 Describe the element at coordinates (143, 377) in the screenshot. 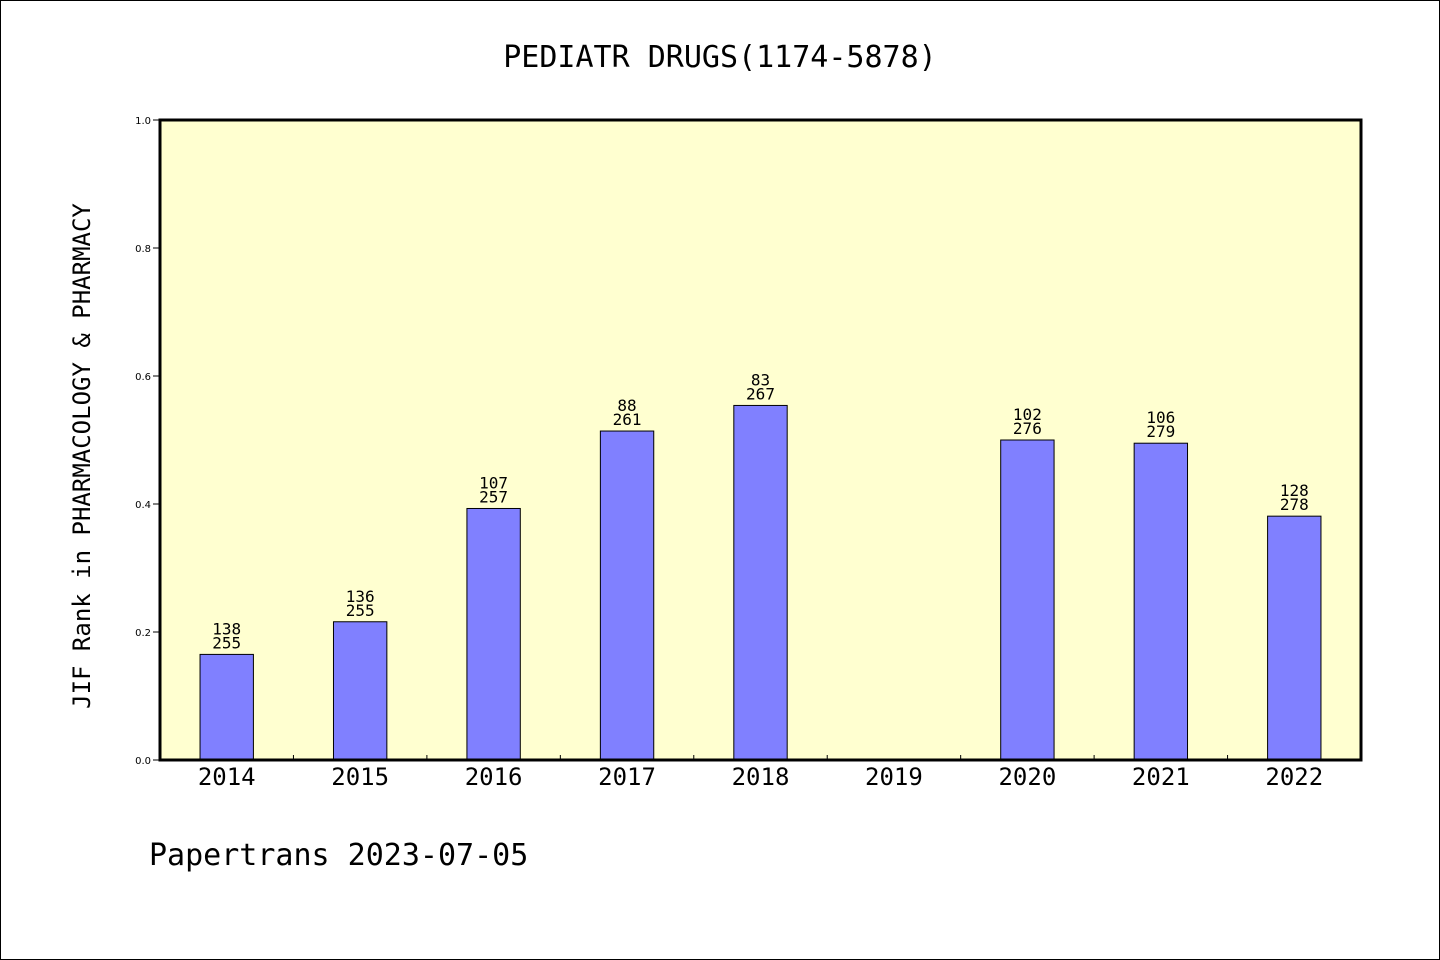

I see `y-tick-label: 0.6` at that location.